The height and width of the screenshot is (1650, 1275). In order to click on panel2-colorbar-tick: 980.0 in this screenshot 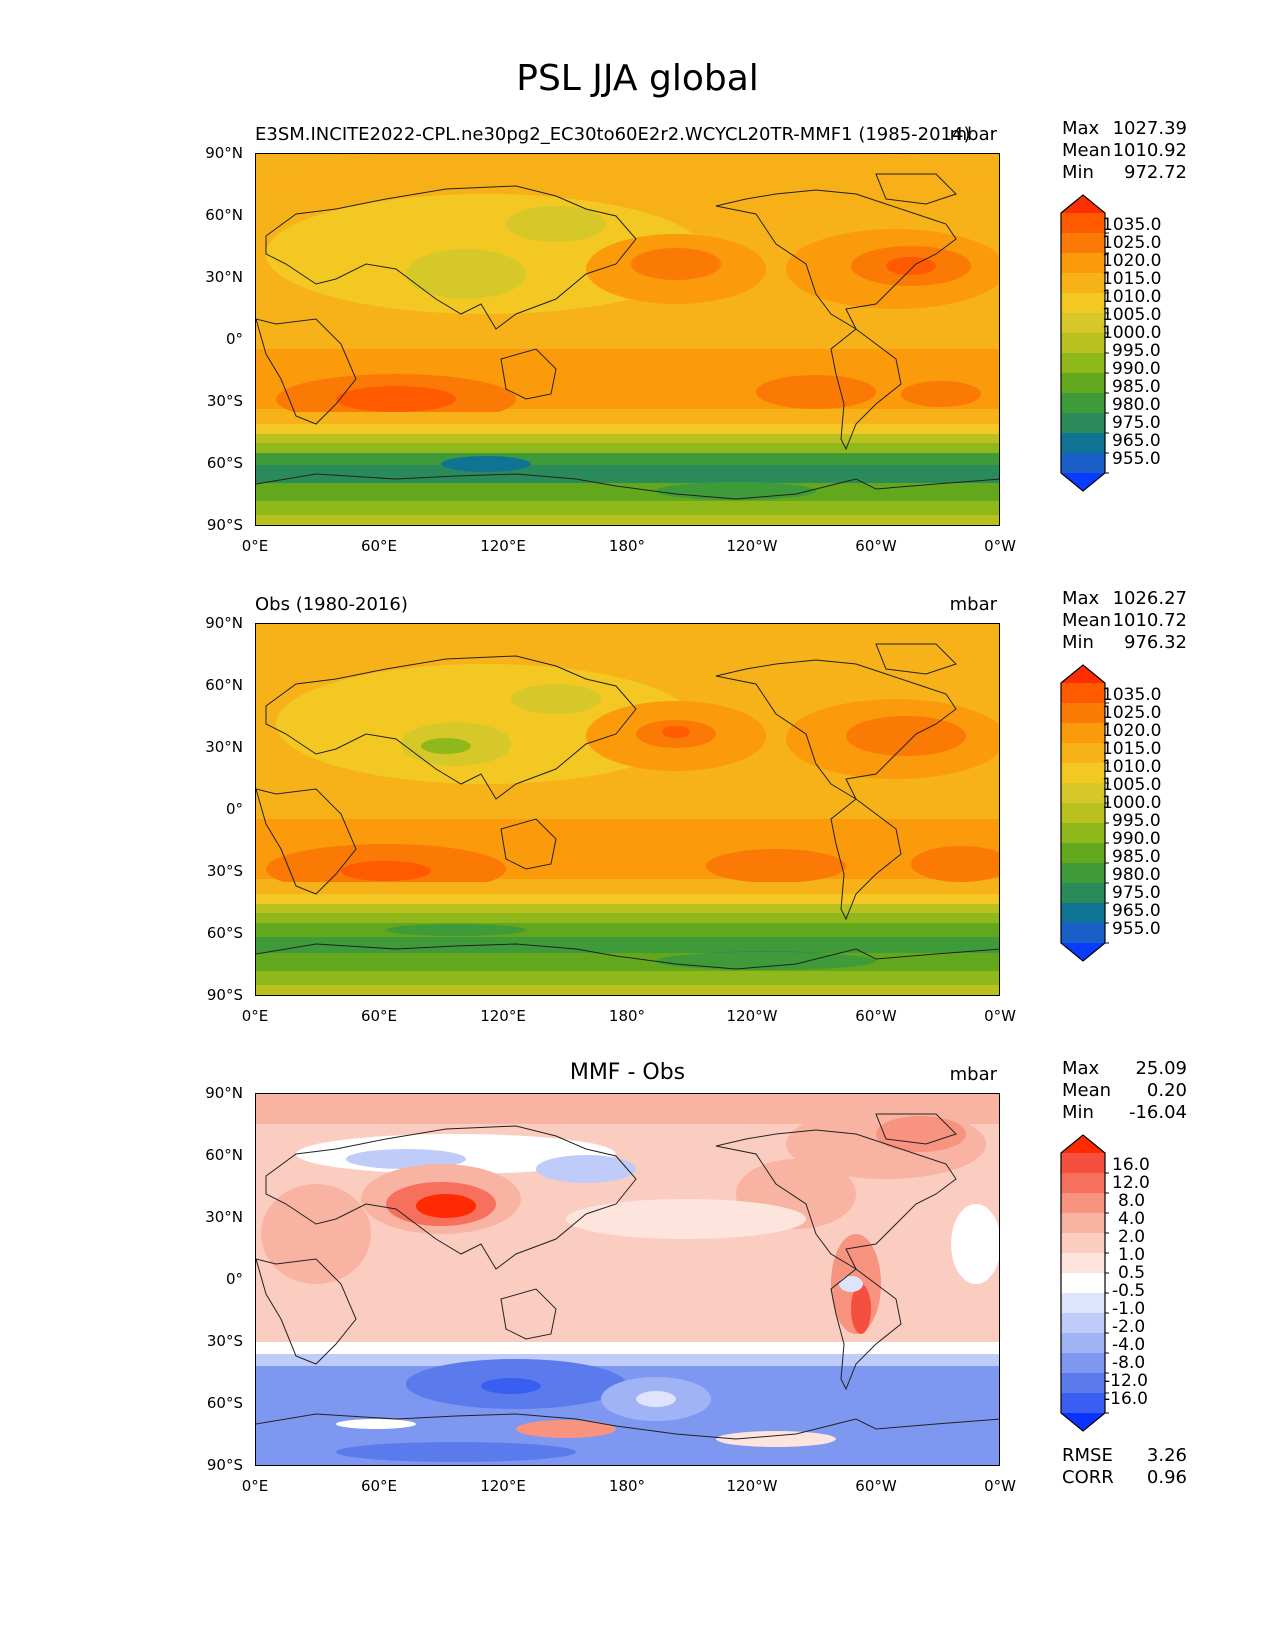, I will do `click(1136, 875)`.